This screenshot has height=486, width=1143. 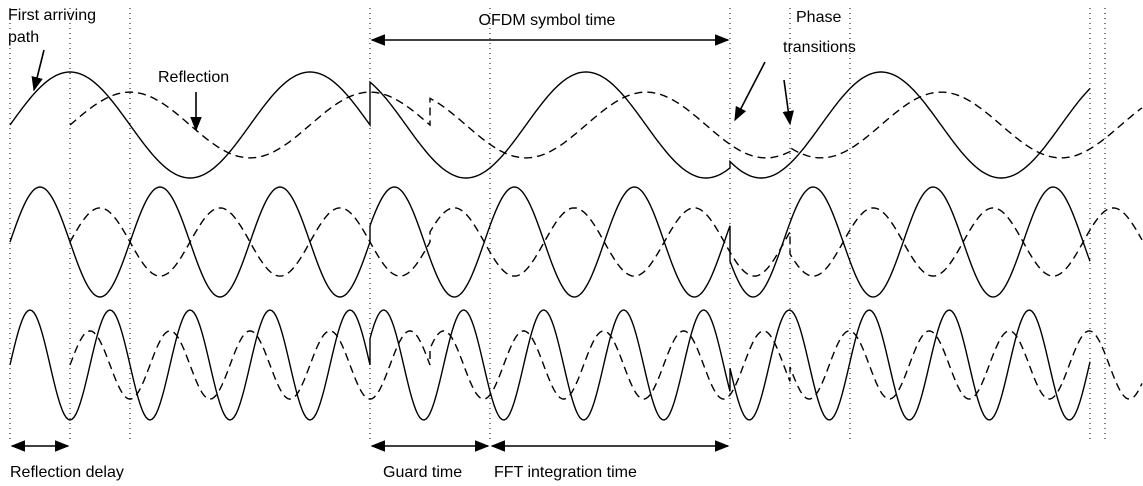 What do you see at coordinates (565, 472) in the screenshot?
I see `label: FFT integration time` at bounding box center [565, 472].